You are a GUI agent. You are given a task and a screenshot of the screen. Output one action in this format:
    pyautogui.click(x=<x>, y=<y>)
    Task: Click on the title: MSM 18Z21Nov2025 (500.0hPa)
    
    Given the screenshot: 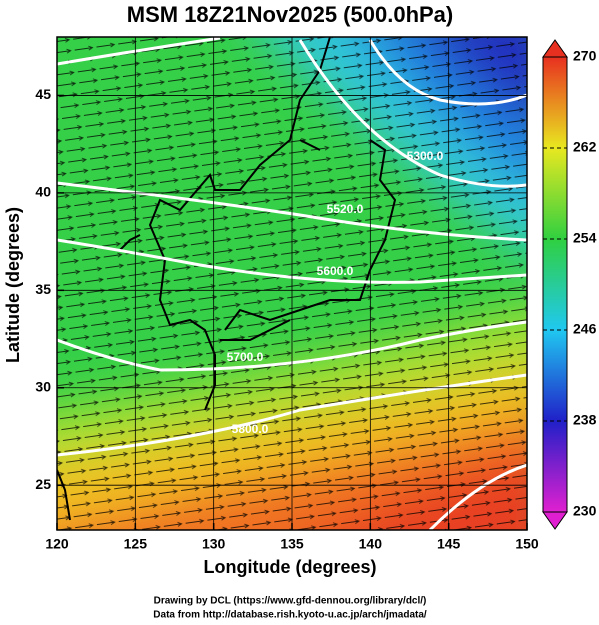 What is the action you would take?
    pyautogui.click(x=290, y=14)
    